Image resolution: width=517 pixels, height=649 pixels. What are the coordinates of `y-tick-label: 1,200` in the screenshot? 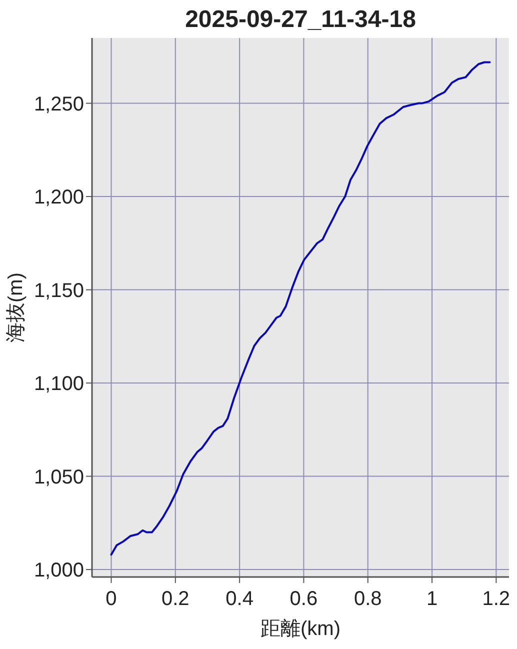 It's located at (59, 197).